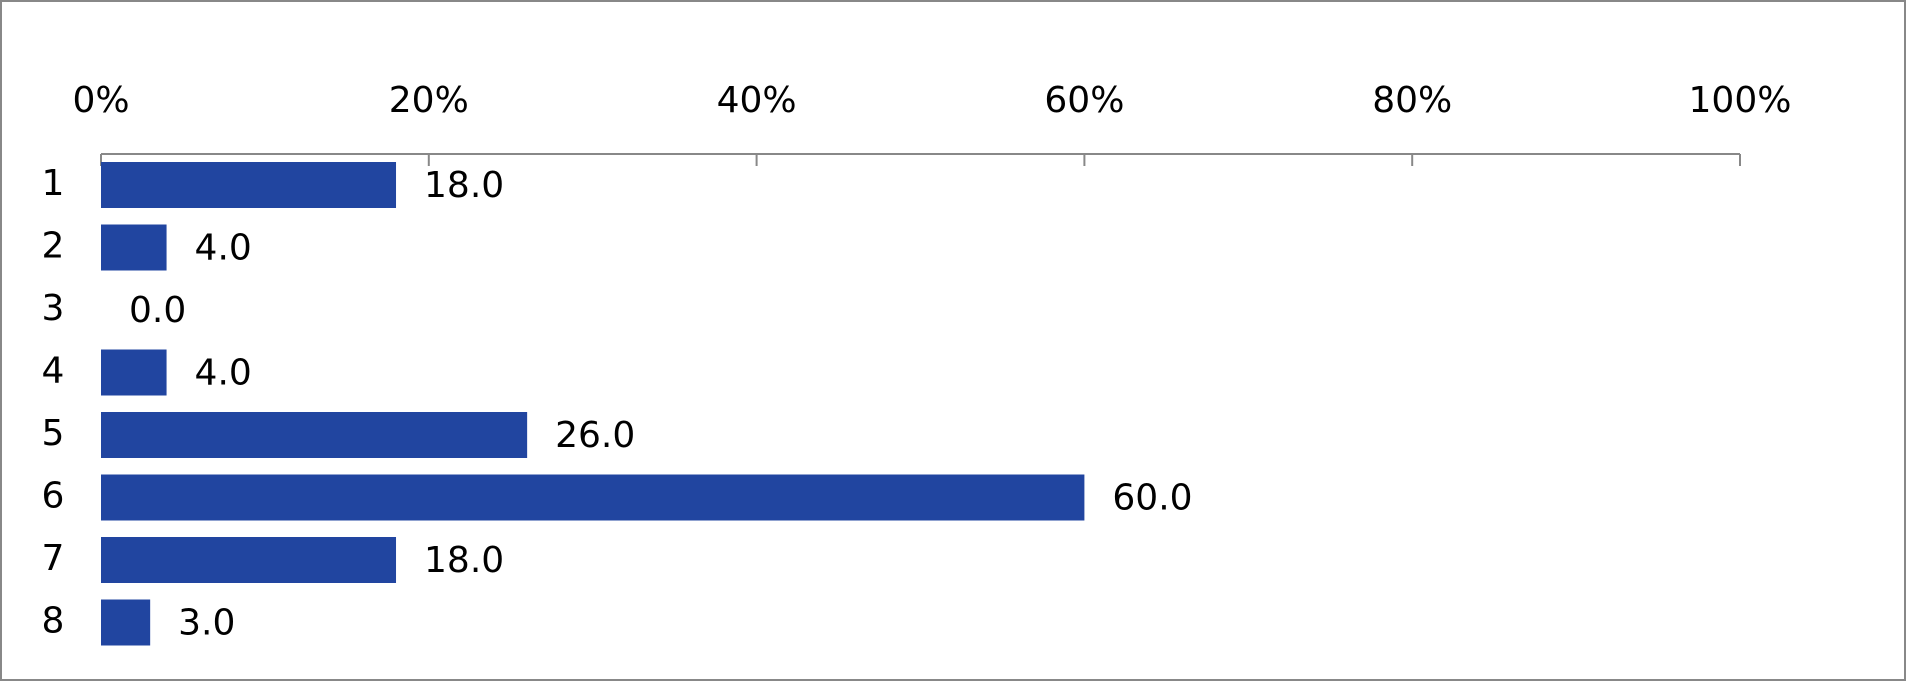  What do you see at coordinates (757, 100) in the screenshot?
I see `x-tick-label: 40%` at bounding box center [757, 100].